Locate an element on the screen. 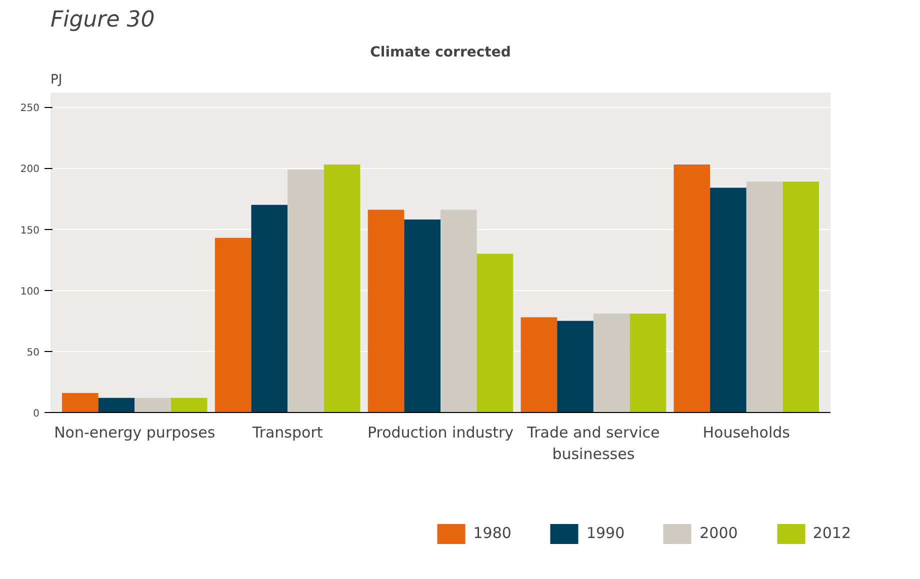 Image resolution: width=920 pixels, height=579 pixels. y-axis-title: PJ is located at coordinates (56, 80).